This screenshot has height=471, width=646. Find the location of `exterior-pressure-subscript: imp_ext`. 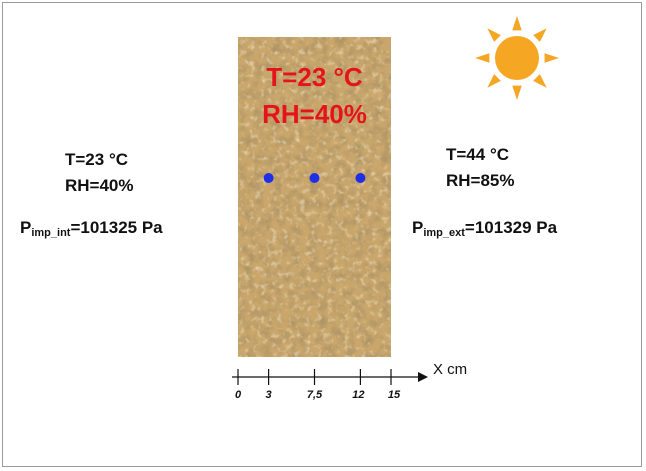

exterior-pressure-subscript: imp_ext is located at coordinates (444, 233).